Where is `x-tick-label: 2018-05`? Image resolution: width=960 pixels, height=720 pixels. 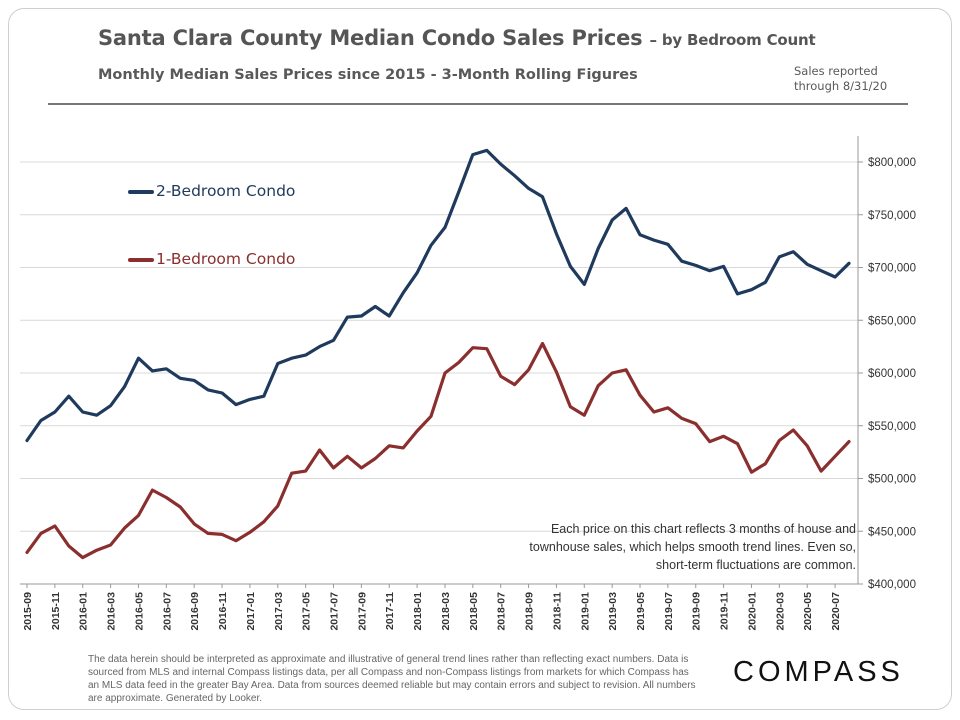
x-tick-label: 2018-05 is located at coordinates (474, 611).